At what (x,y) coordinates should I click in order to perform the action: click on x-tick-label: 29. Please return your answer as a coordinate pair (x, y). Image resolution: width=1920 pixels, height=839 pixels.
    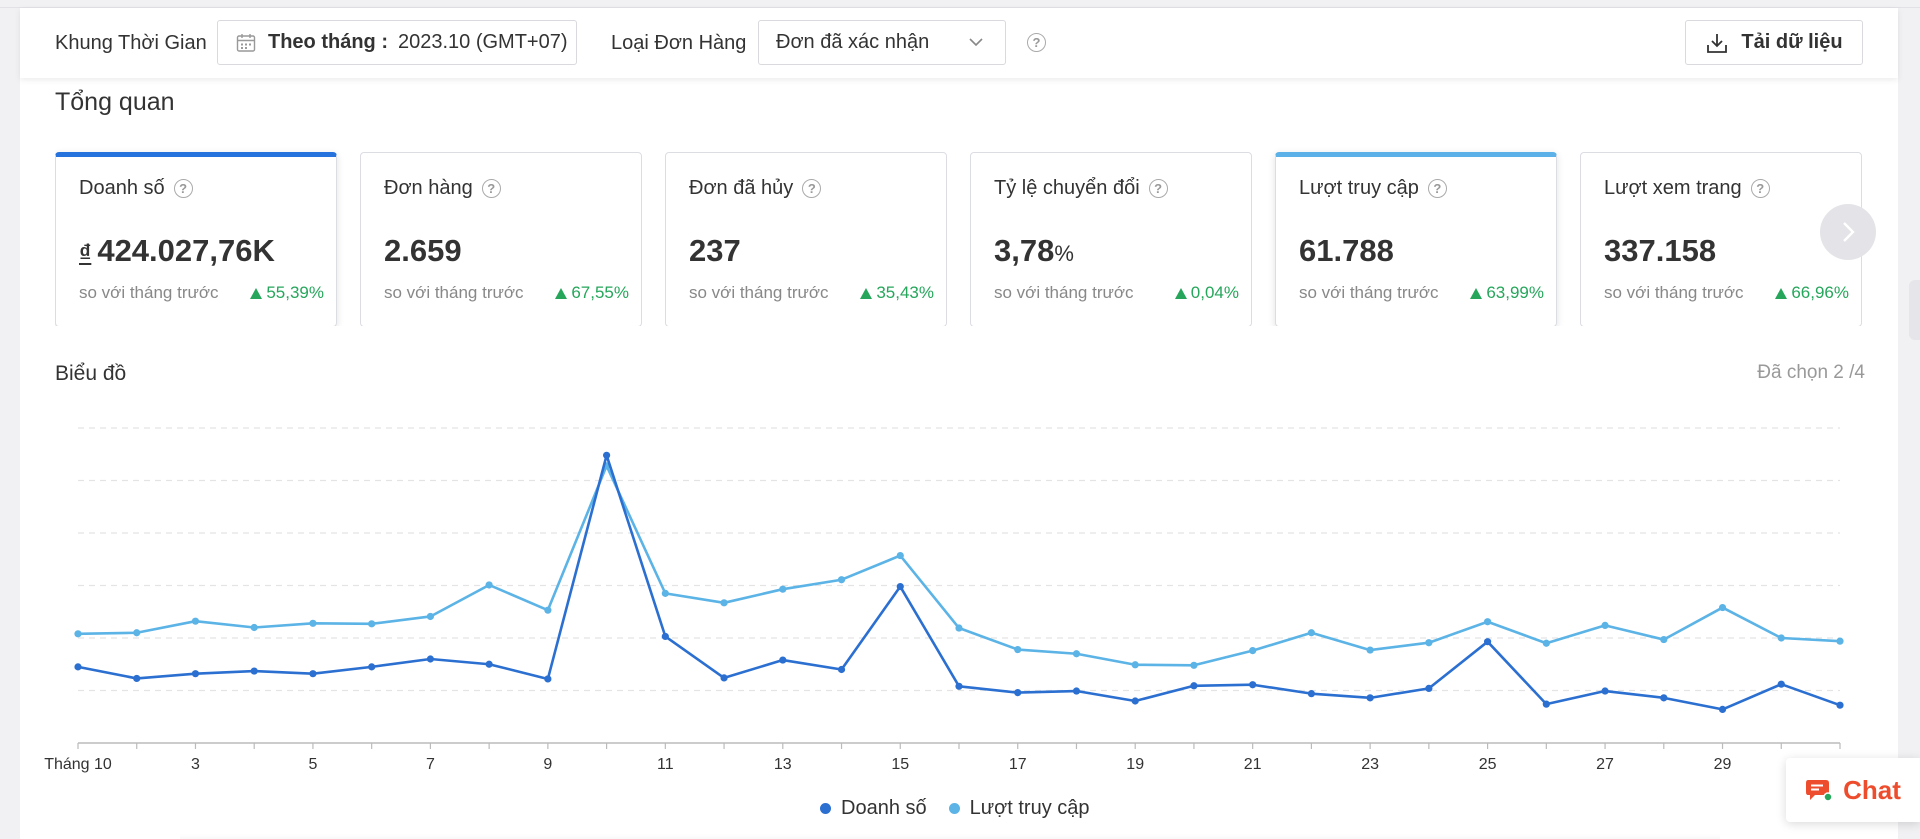
    Looking at the image, I should click on (1723, 764).